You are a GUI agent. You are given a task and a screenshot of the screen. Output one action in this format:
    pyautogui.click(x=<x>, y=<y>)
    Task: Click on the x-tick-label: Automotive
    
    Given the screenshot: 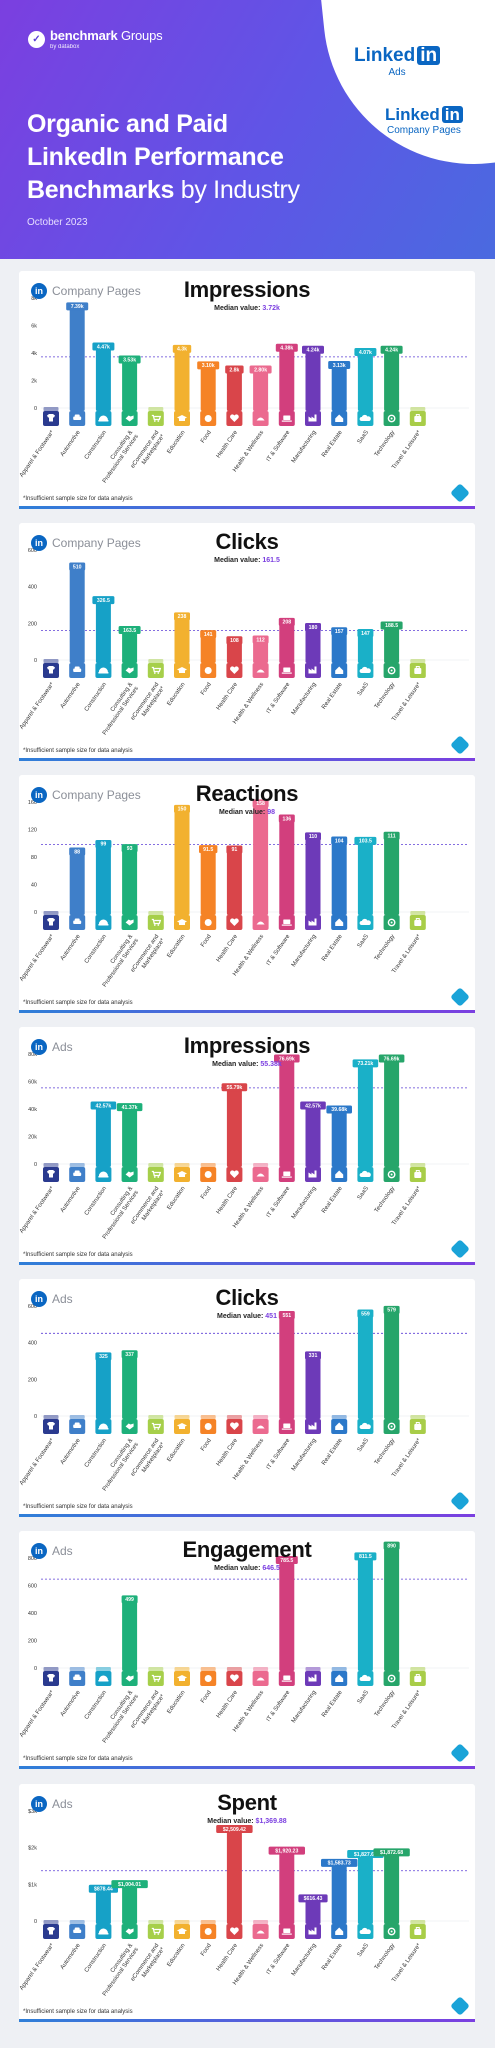 What is the action you would take?
    pyautogui.click(x=71, y=695)
    